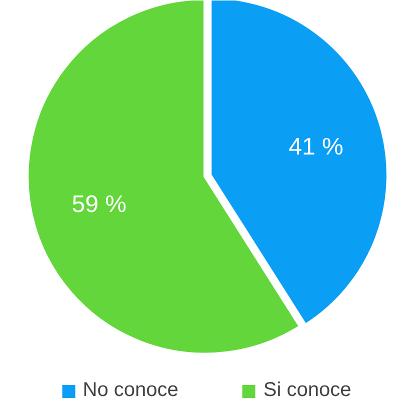  I want to click on legend-label: Si conoce, so click(307, 390).